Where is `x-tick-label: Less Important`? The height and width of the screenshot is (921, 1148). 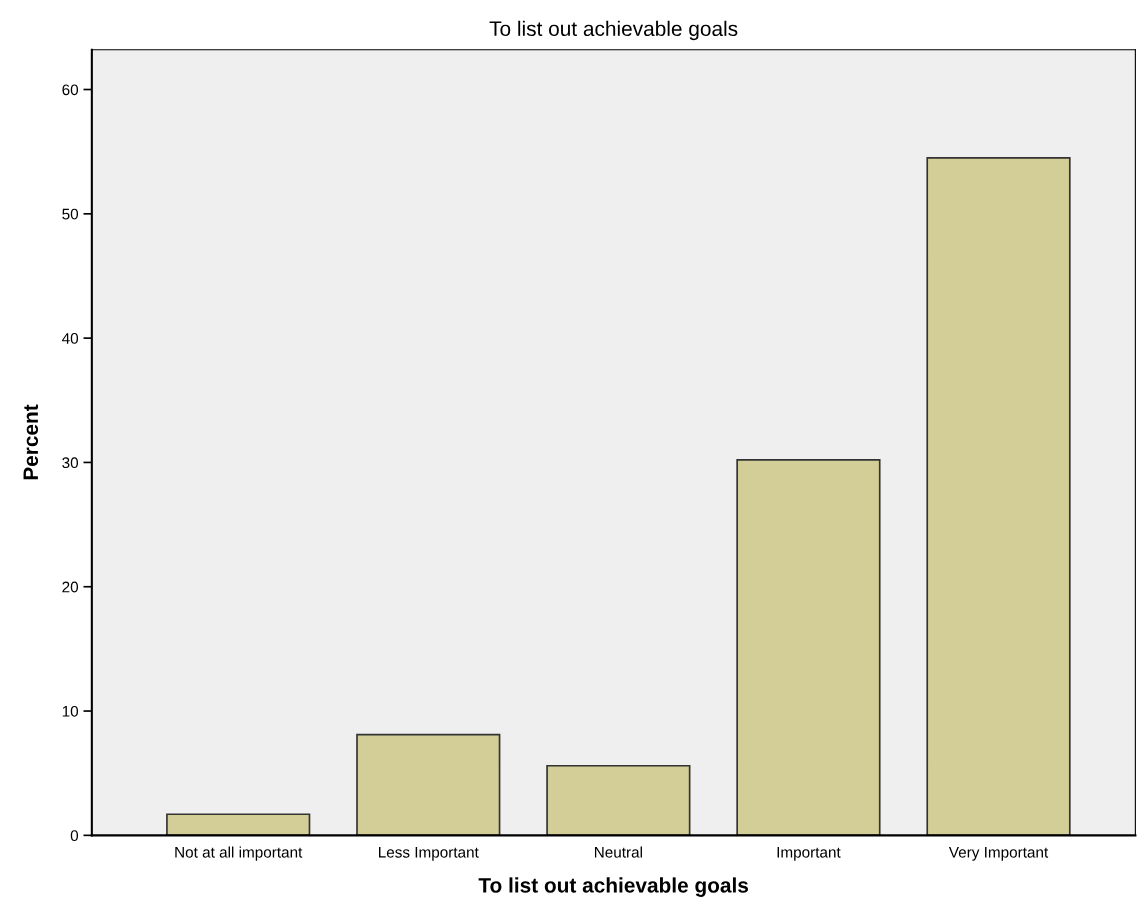
x-tick-label: Less Important is located at coordinates (429, 854).